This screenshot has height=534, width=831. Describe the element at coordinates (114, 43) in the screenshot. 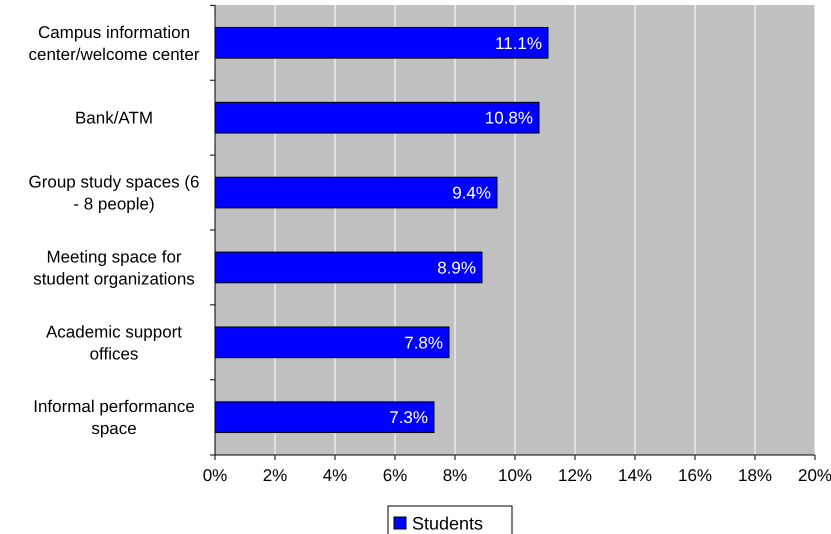

I see `y-tick-label: Campus information center/welcome center` at that location.